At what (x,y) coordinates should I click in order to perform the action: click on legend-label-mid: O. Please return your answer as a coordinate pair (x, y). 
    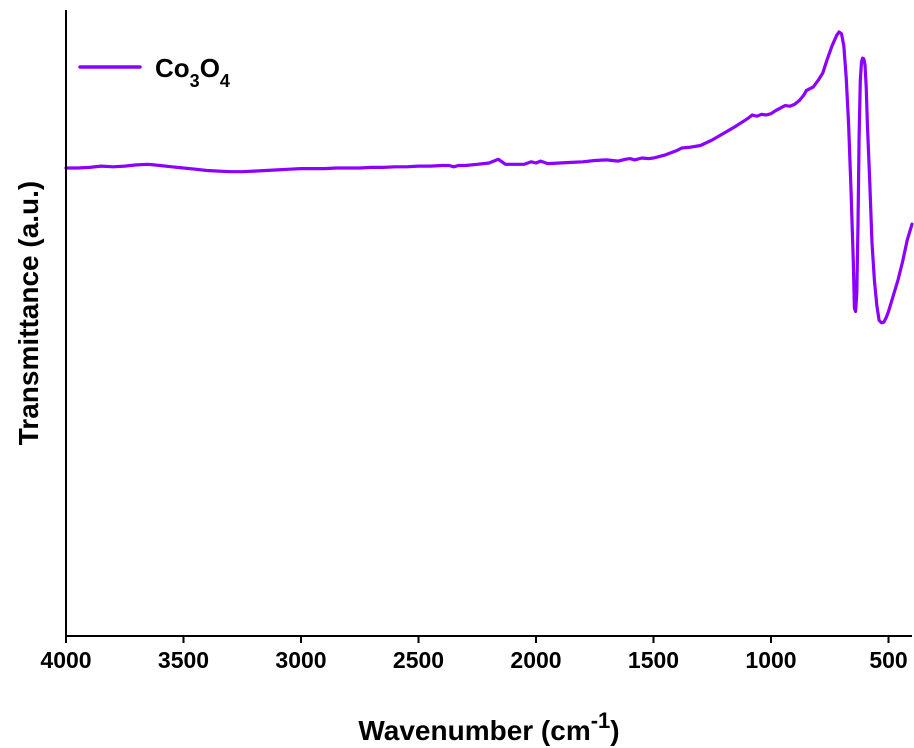
    Looking at the image, I should click on (210, 68).